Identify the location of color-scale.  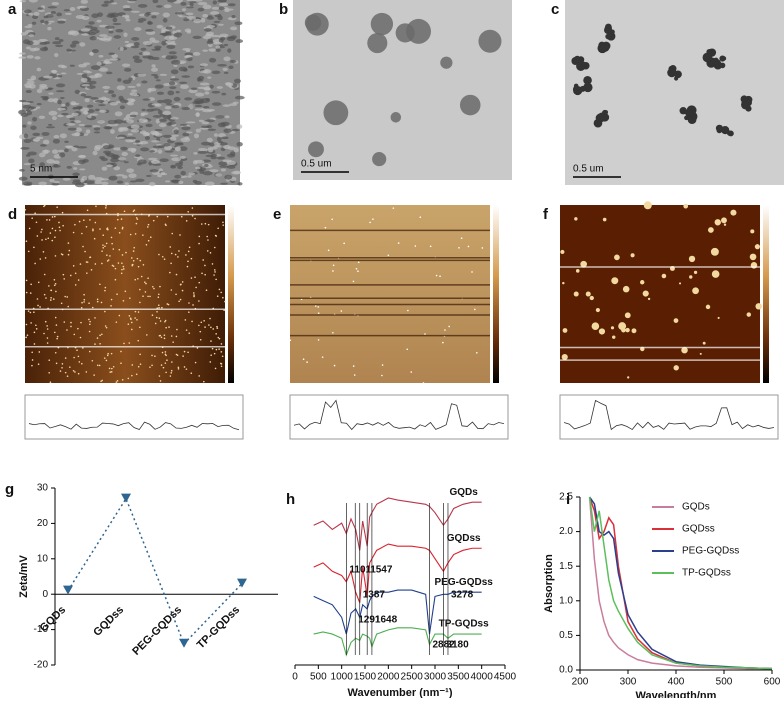
(766, 294).